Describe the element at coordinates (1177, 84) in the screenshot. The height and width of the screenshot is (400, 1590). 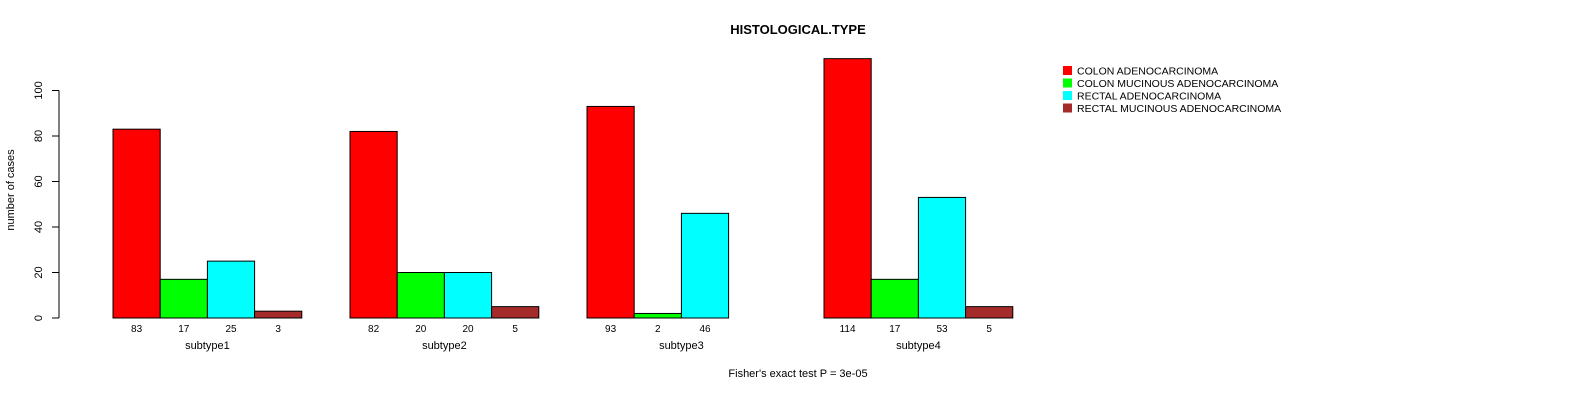
I see `legend-label: COLON MUCINOUS ADENOCARCINOMA` at that location.